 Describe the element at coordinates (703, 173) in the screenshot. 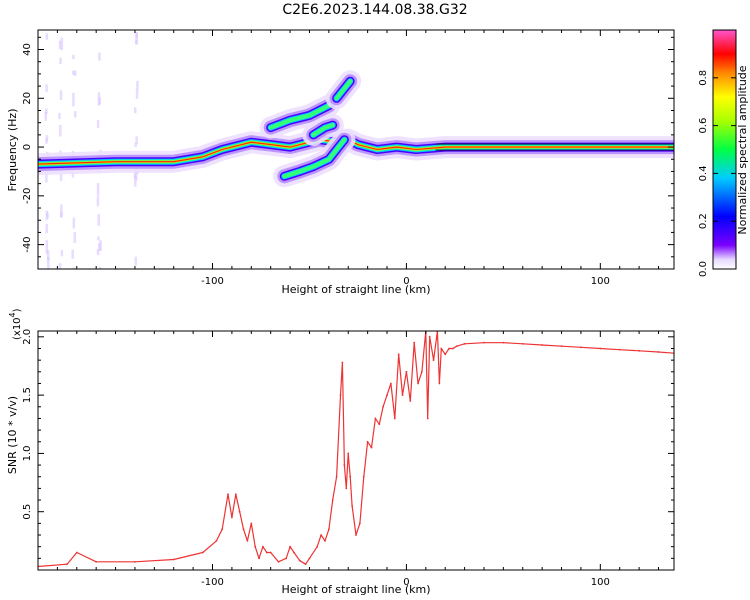

I see `colorbar-tick-label: 0.4` at that location.